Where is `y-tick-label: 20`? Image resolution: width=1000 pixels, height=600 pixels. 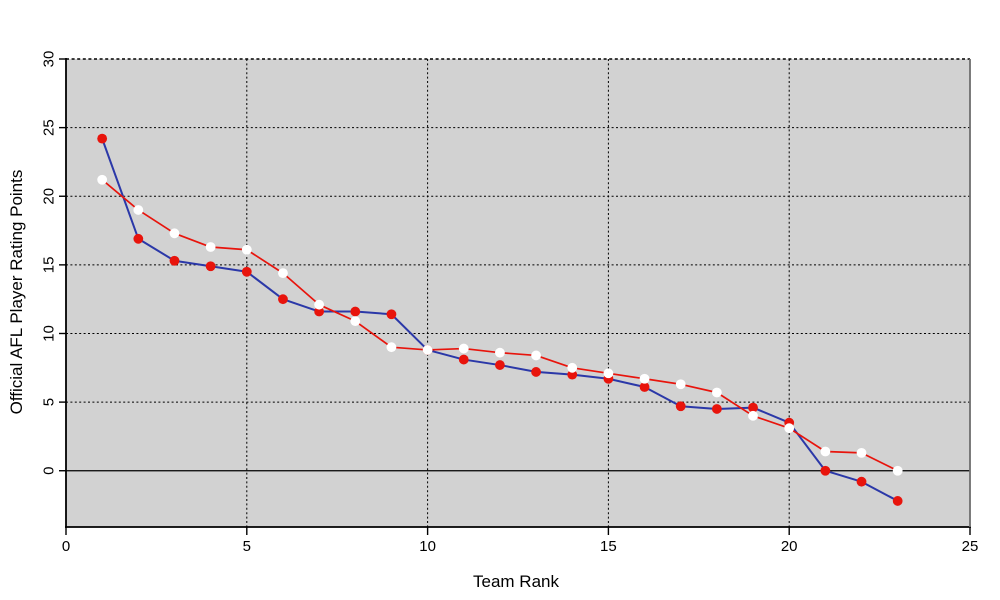
y-tick-label: 20 is located at coordinates (49, 196).